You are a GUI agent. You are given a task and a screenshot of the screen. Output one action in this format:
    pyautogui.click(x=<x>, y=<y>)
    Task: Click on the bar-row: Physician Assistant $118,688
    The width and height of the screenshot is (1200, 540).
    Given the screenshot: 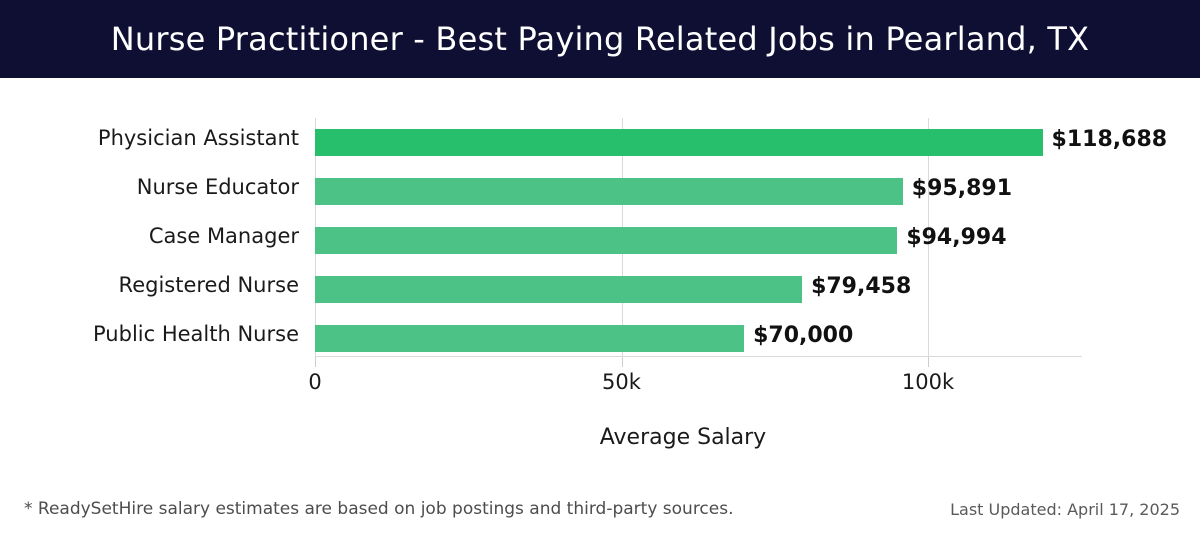 What is the action you would take?
    pyautogui.click(x=600, y=142)
    